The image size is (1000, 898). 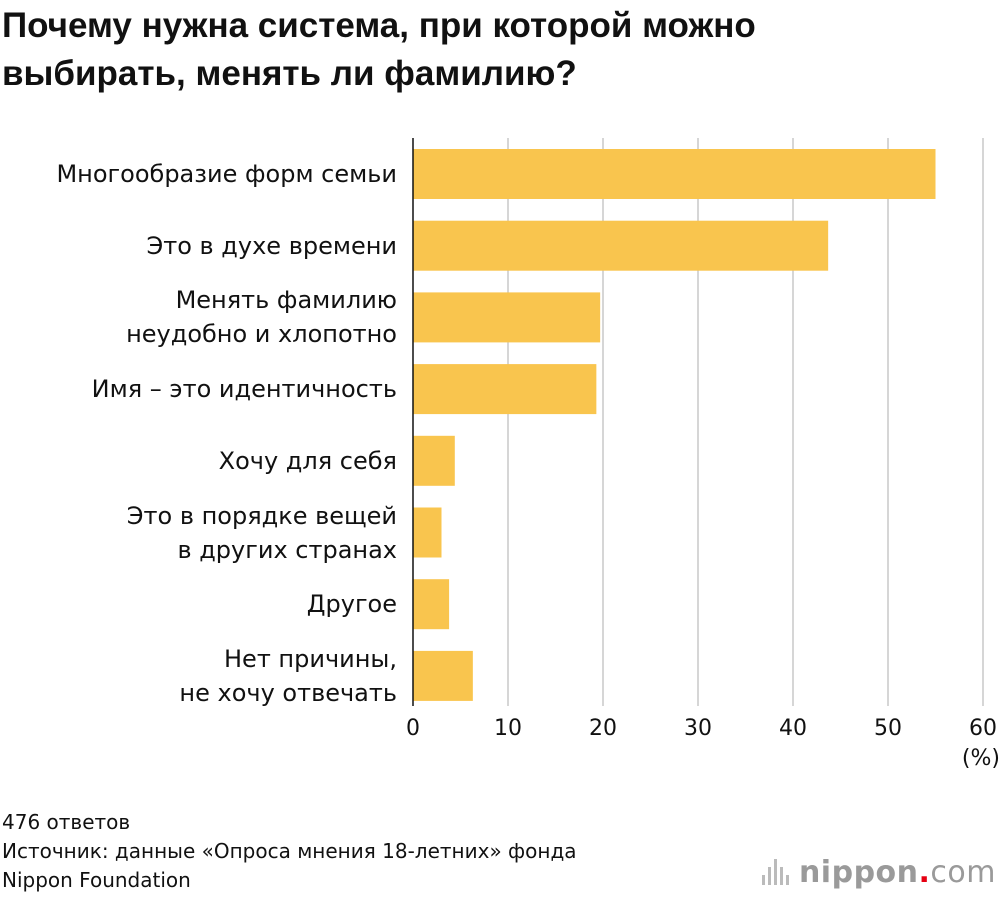 I want to click on title-line-2: выбирать, менять ли фамилию?, so click(x=289, y=73).